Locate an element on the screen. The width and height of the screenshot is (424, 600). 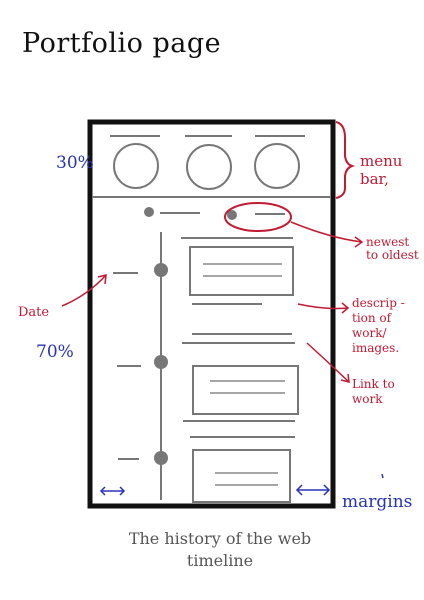
margins-label: margins is located at coordinates (377, 502).